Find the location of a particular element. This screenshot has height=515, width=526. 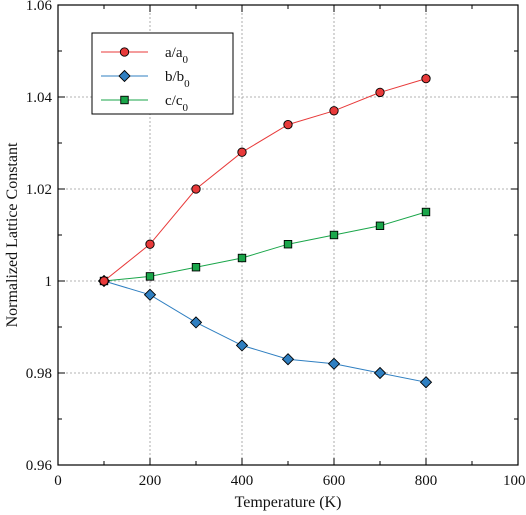

y-tick-label: 1.06 is located at coordinates (39, 7).